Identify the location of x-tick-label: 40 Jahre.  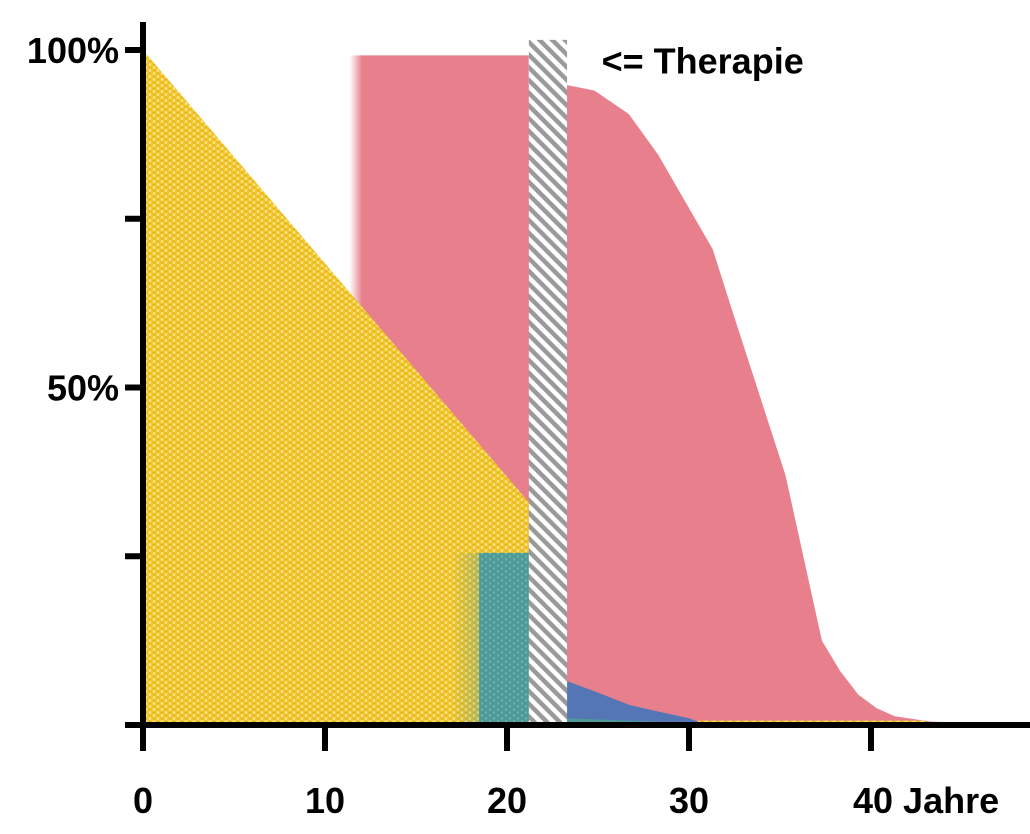
(926, 800).